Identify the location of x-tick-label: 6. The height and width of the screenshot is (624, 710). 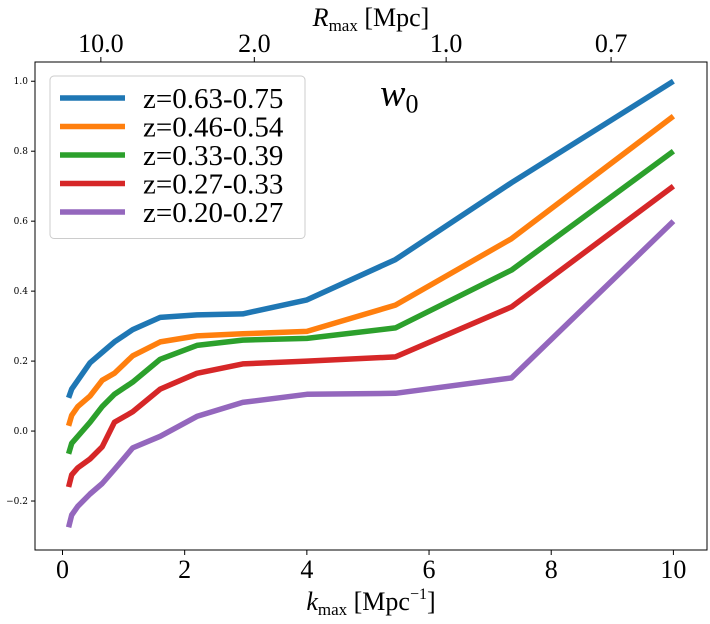
(429, 569).